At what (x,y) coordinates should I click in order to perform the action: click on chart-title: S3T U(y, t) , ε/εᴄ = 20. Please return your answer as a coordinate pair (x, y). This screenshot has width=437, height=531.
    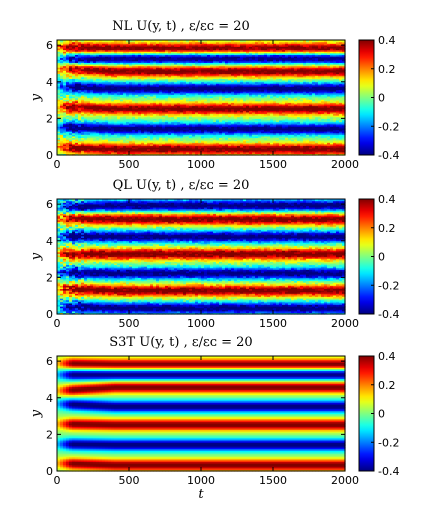
    Looking at the image, I should click on (180, 342).